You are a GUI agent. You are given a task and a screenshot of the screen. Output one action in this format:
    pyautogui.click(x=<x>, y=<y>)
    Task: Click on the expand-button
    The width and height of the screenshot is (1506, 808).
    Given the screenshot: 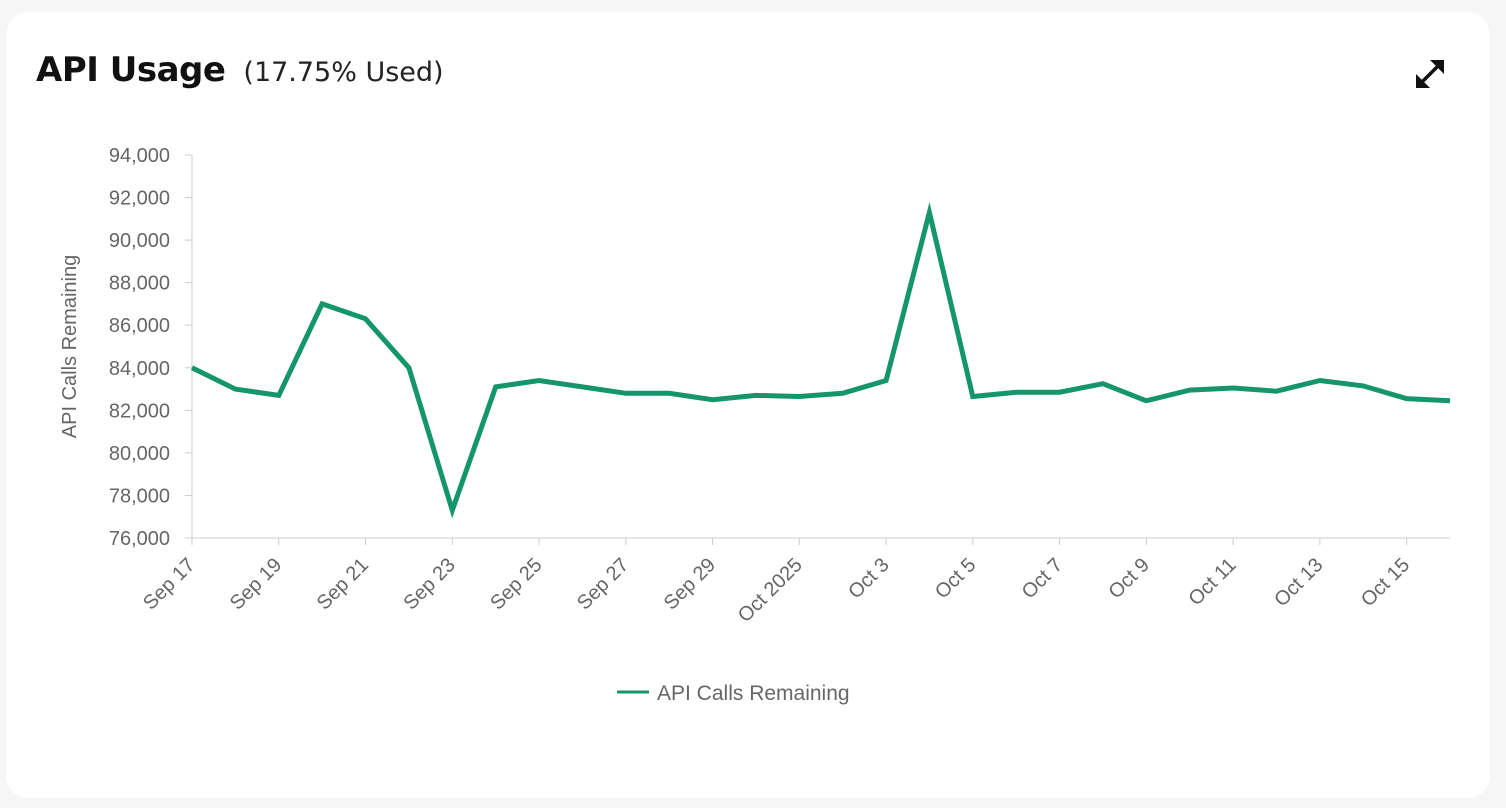 What is the action you would take?
    pyautogui.click(x=1430, y=74)
    